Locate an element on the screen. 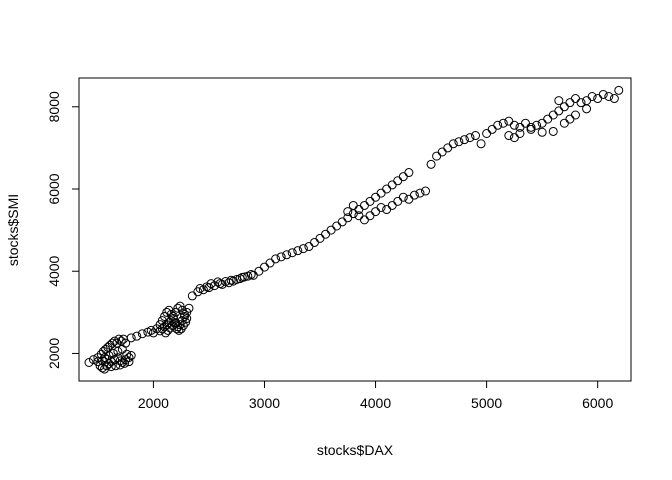  y-tick-label: 2000 is located at coordinates (54, 353).